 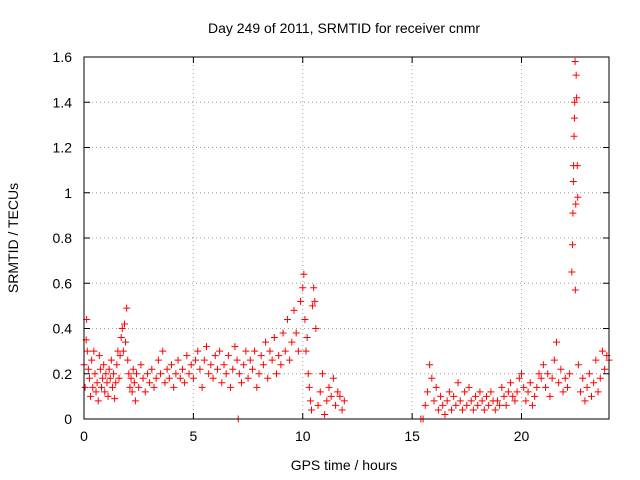 What do you see at coordinates (63, 283) in the screenshot?
I see `y-tick-label: 0.6` at bounding box center [63, 283].